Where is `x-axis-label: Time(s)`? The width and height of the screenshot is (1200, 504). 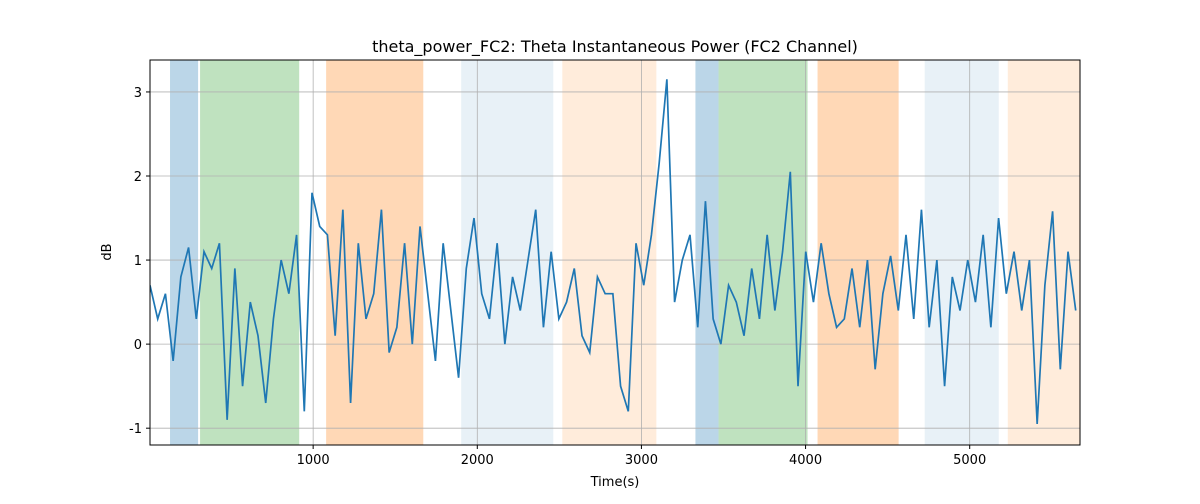 x-axis-label: Time(s) is located at coordinates (615, 482).